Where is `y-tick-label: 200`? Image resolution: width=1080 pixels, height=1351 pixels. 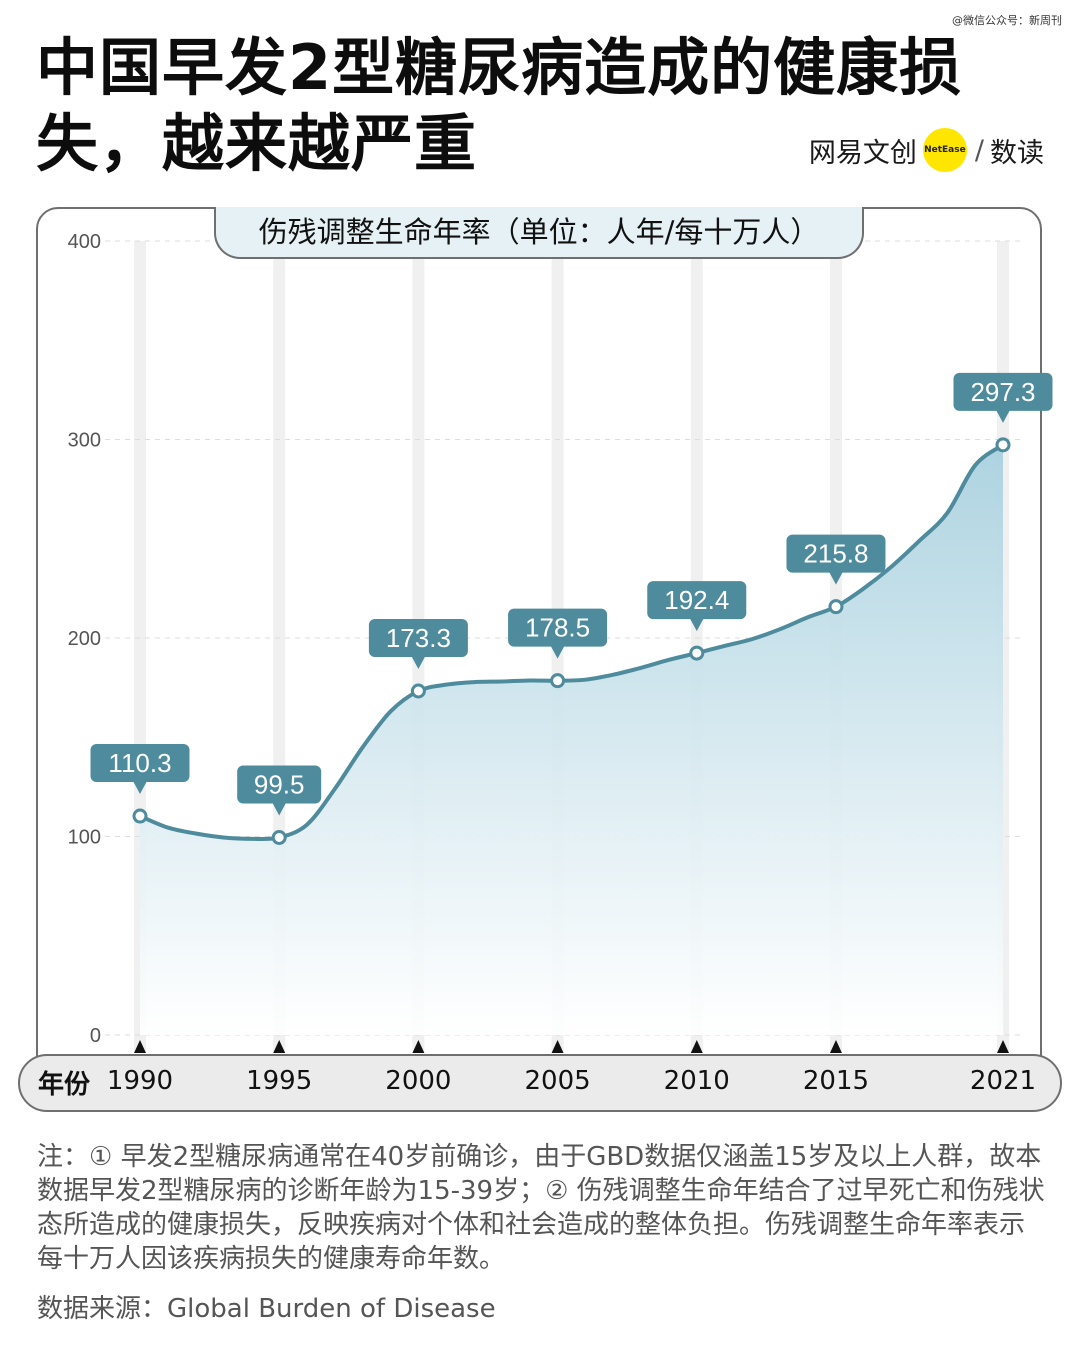 y-tick-label: 200 is located at coordinates (84, 639).